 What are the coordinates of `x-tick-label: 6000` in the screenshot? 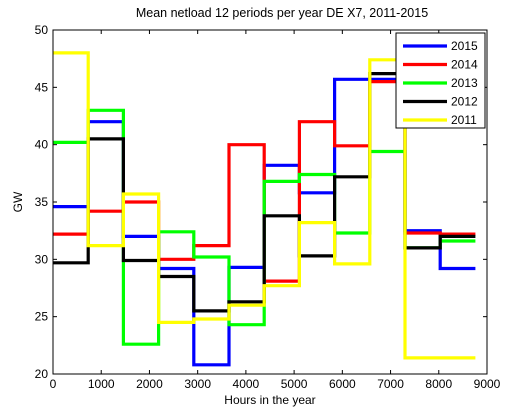 It's located at (342, 384).